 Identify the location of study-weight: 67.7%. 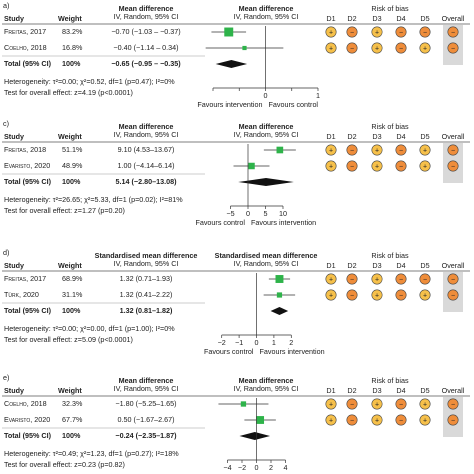
(72, 419).